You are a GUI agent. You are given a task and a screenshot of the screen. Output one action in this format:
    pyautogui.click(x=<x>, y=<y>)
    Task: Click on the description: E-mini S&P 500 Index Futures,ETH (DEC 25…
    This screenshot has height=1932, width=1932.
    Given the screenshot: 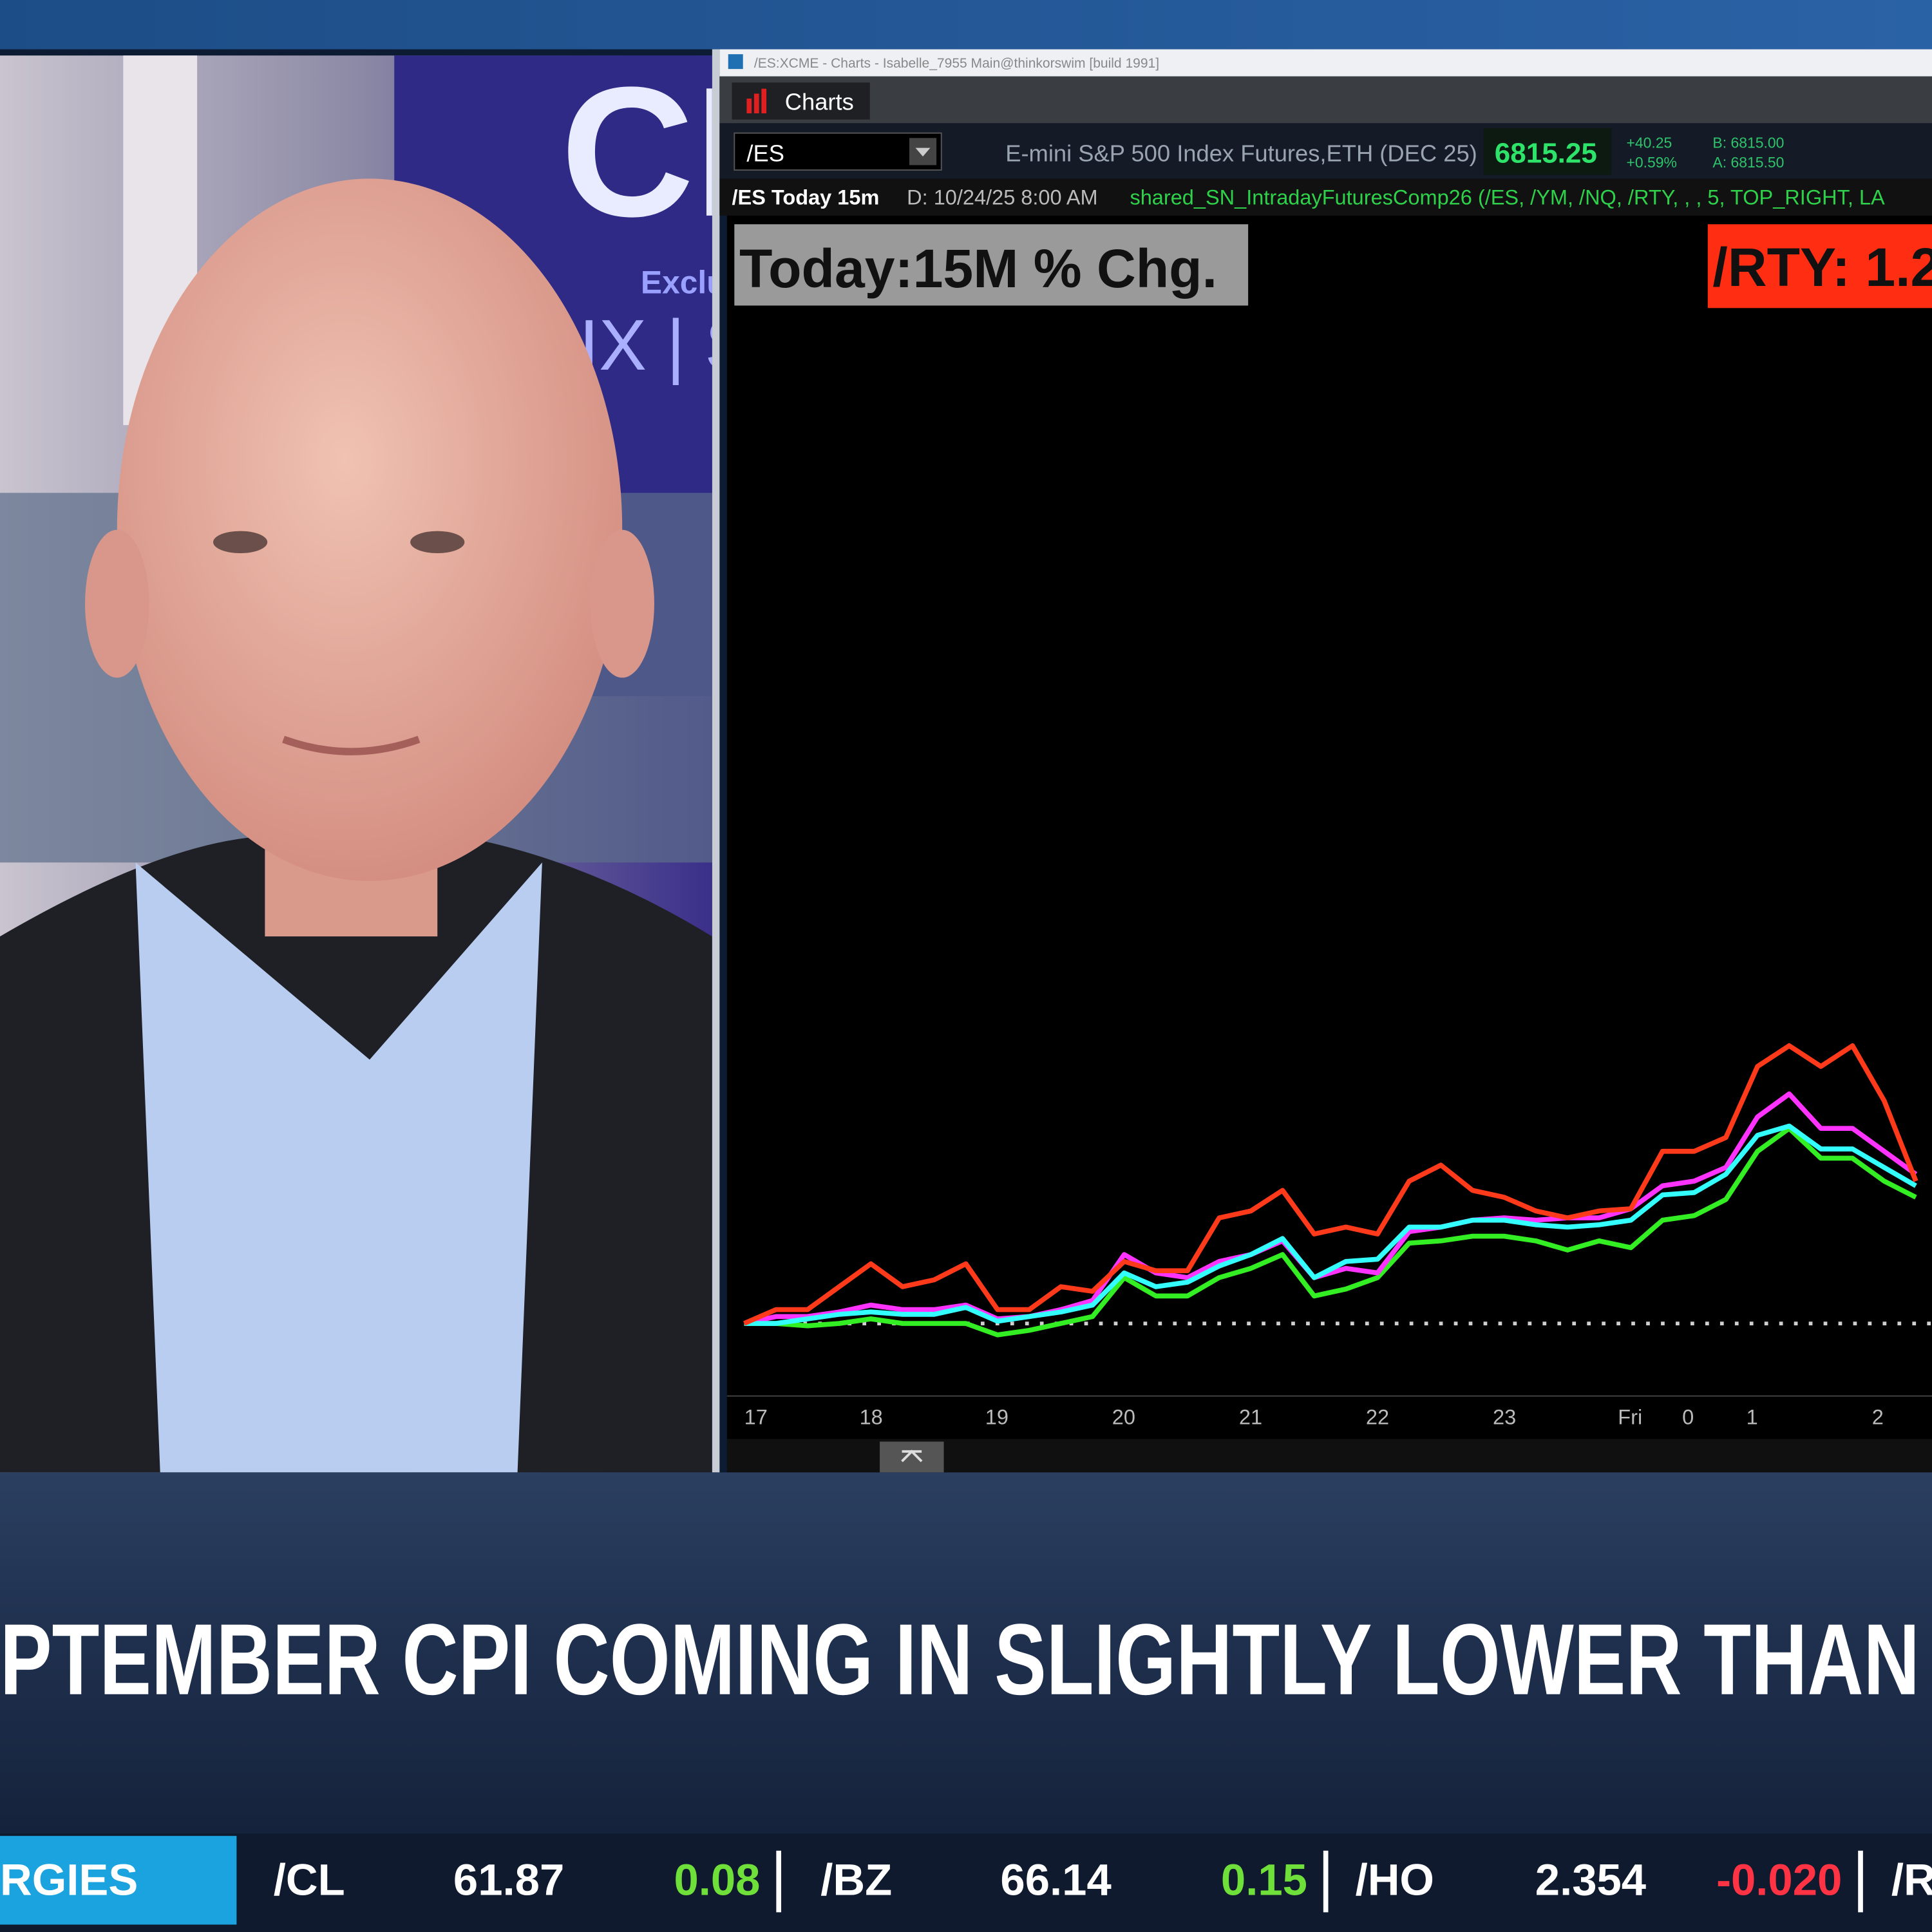 What is the action you would take?
    pyautogui.click(x=1241, y=153)
    